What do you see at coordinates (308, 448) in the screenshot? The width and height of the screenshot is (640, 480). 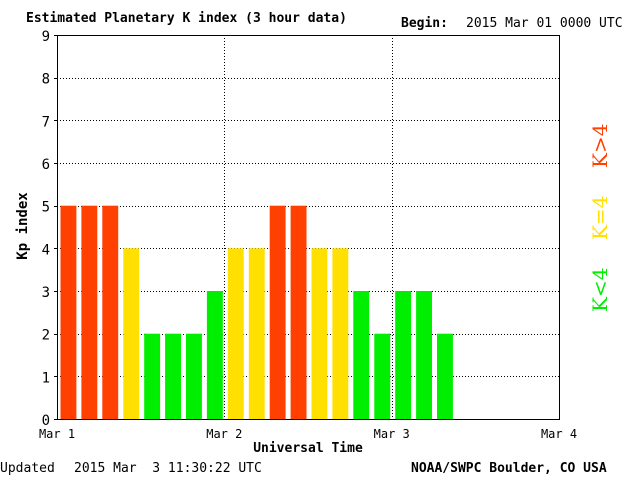 I see `x-axis-label: Universal Time` at bounding box center [308, 448].